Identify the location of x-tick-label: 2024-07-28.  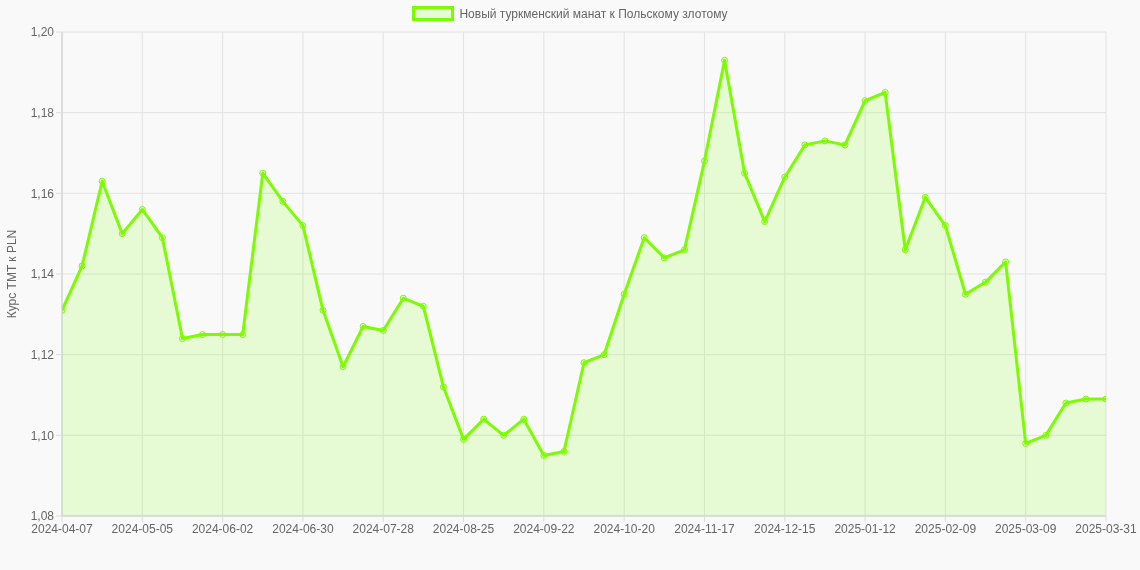
(383, 528).